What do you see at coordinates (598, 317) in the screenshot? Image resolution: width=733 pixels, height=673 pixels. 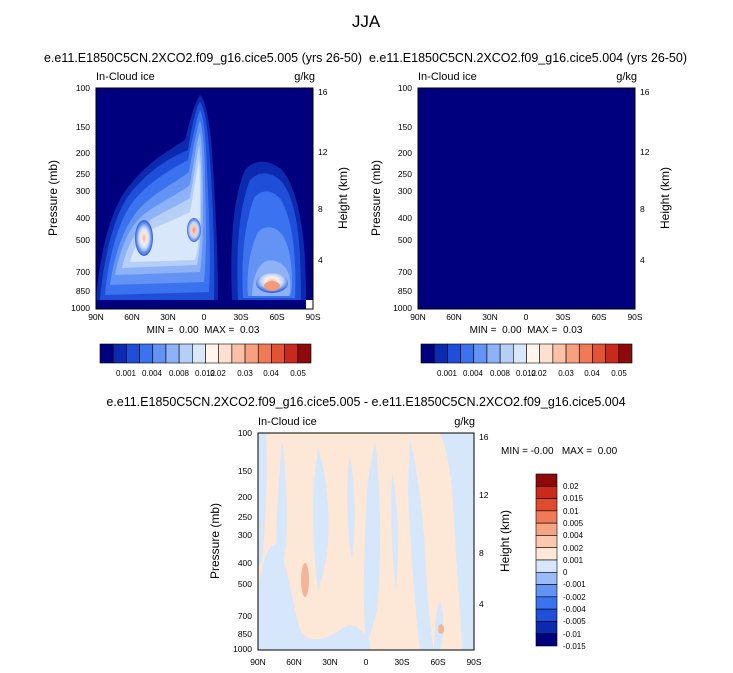 I see `xtick: 60S` at bounding box center [598, 317].